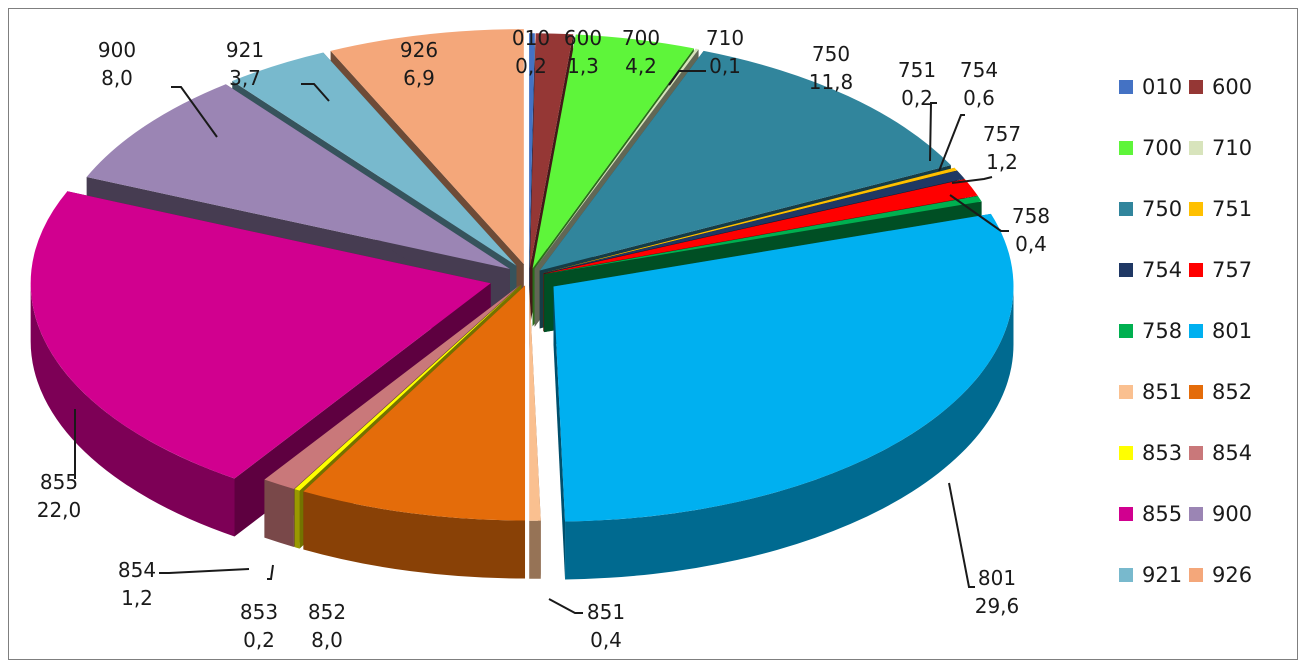 Image resolution: width=1306 pixels, height=660 pixels. Describe the element at coordinates (1232, 209) in the screenshot. I see `legend-label: 751` at that location.